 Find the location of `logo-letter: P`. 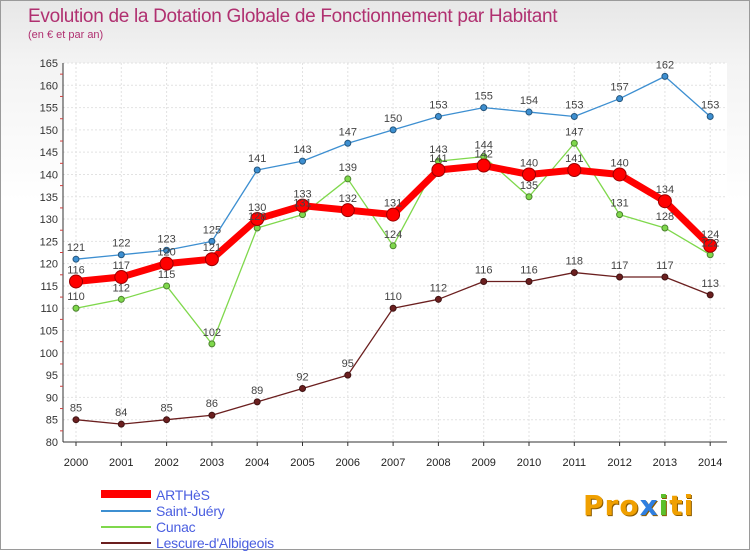

logo-letter: P is located at coordinates (594, 505).